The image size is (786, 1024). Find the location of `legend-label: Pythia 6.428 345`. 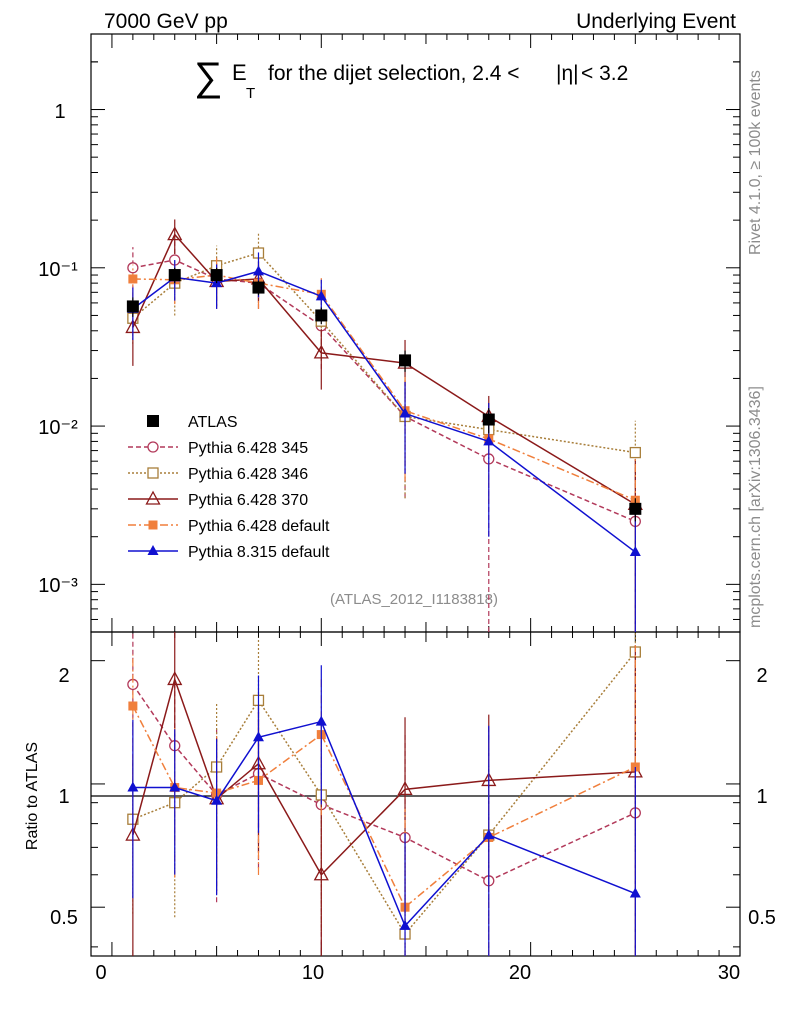

legend-label: Pythia 6.428 345 is located at coordinates (248, 448).